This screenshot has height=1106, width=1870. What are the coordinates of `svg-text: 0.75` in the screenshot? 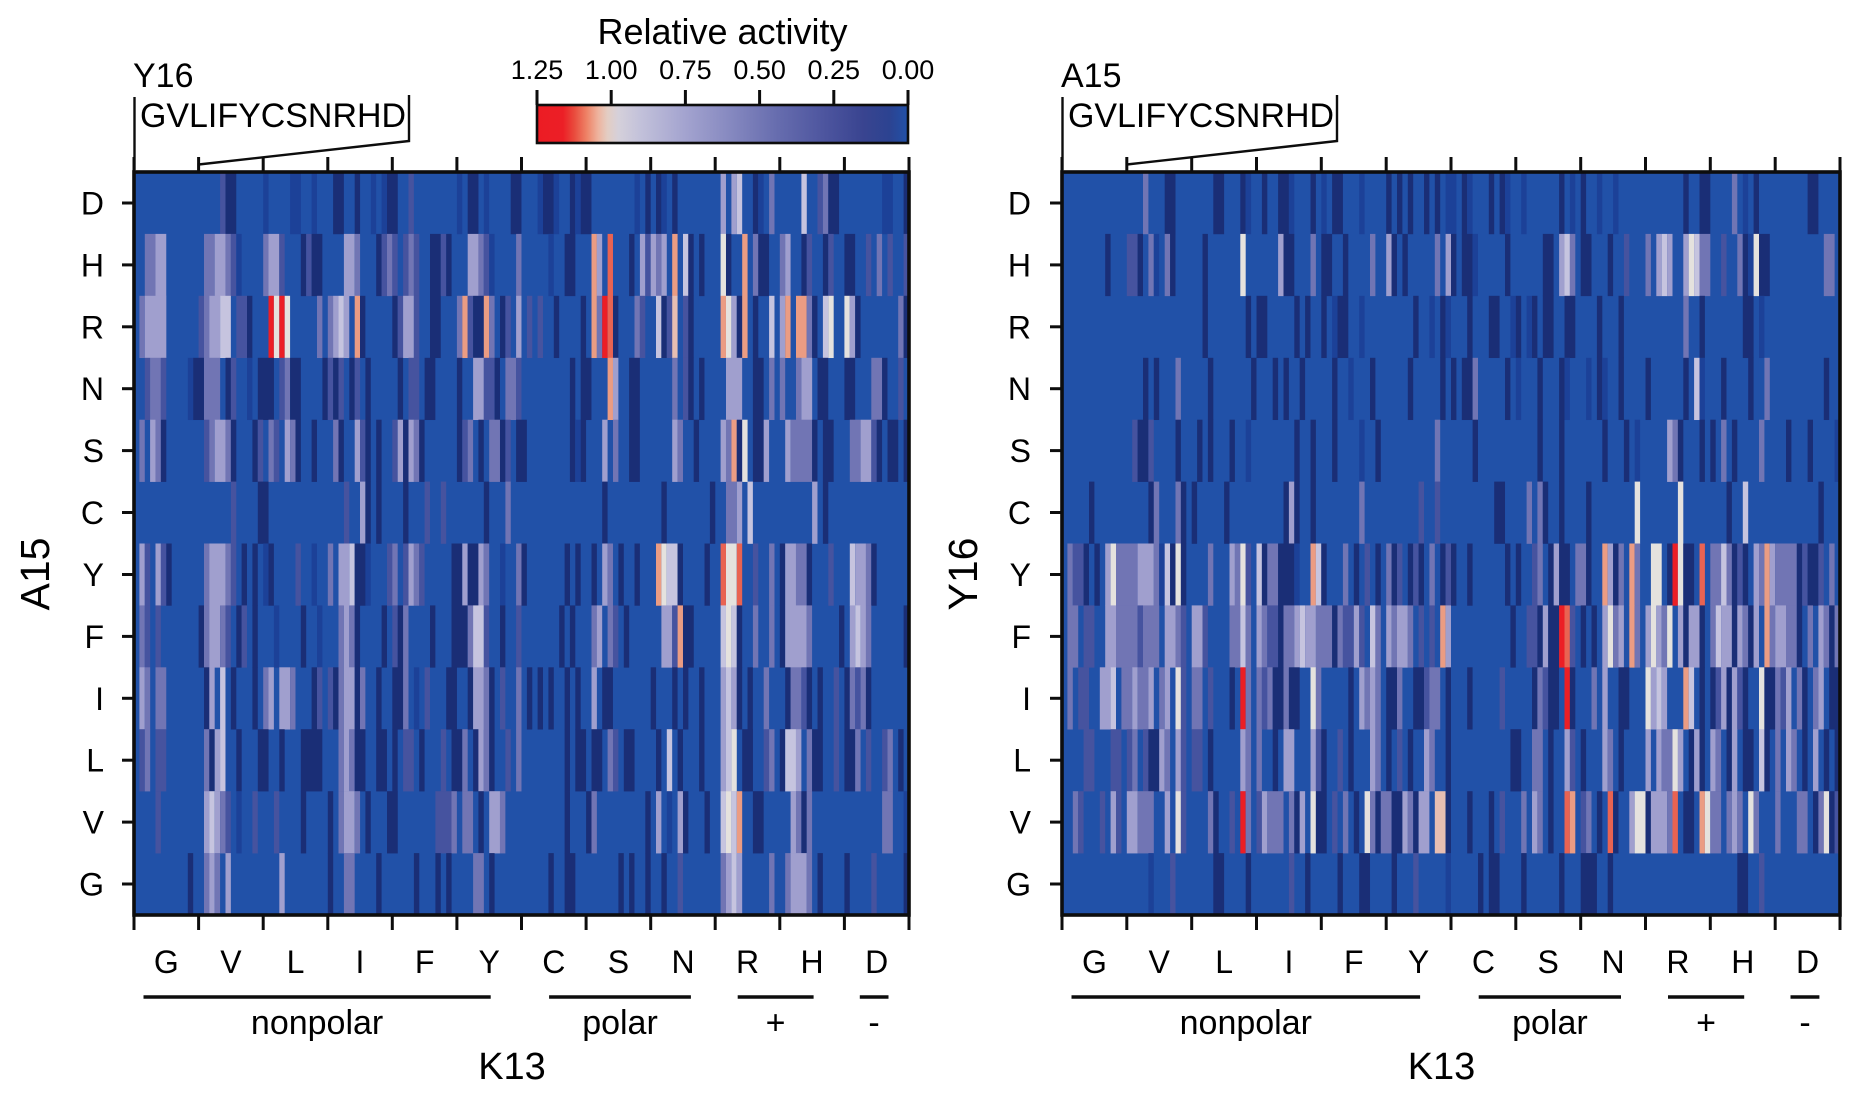 It's located at (685, 70).